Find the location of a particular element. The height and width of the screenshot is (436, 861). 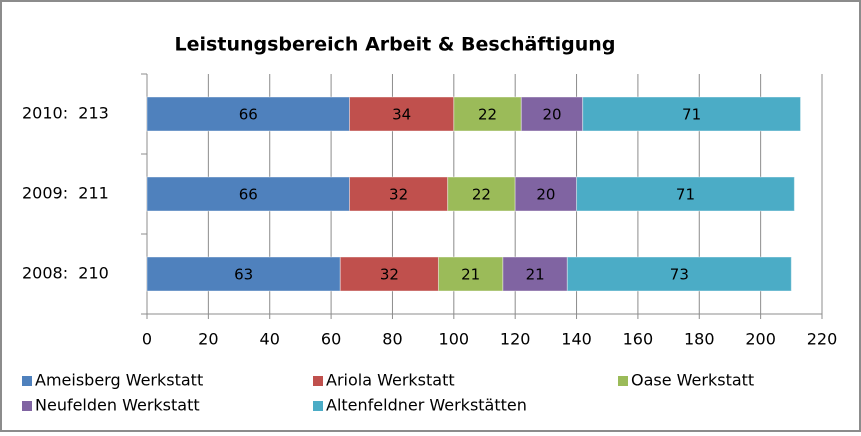

value-label: 73 is located at coordinates (679, 275).